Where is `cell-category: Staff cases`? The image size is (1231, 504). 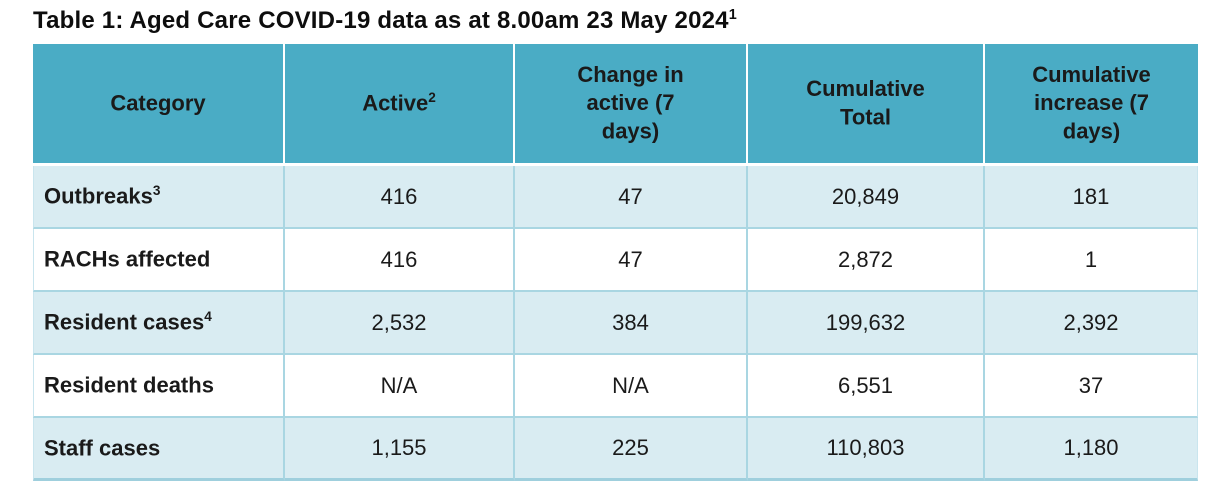 cell-category: Staff cases is located at coordinates (159, 449).